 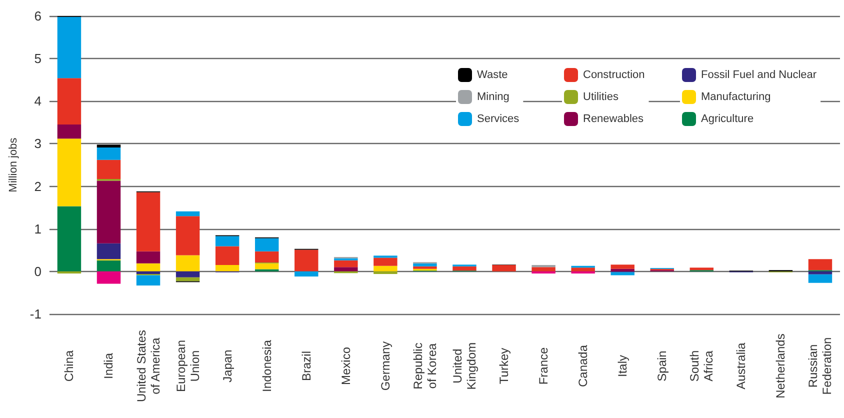 I want to click on x-tick-label: Australia, so click(x=741, y=366).